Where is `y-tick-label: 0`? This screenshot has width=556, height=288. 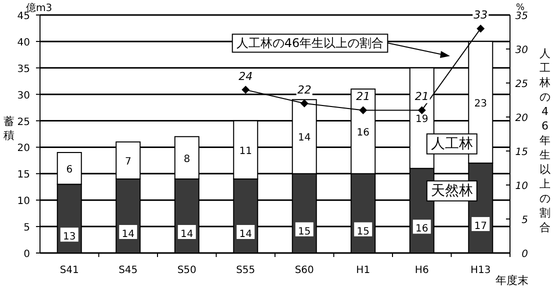
y-tick-label: 0 is located at coordinates (27, 254).